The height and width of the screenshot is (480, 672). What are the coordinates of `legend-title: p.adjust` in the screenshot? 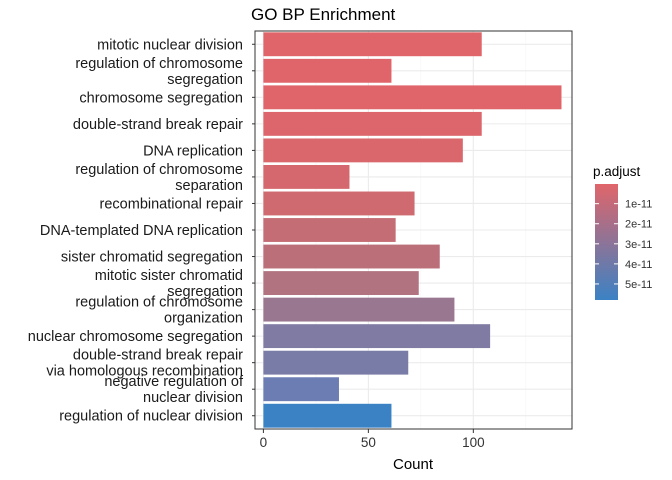 It's located at (617, 171).